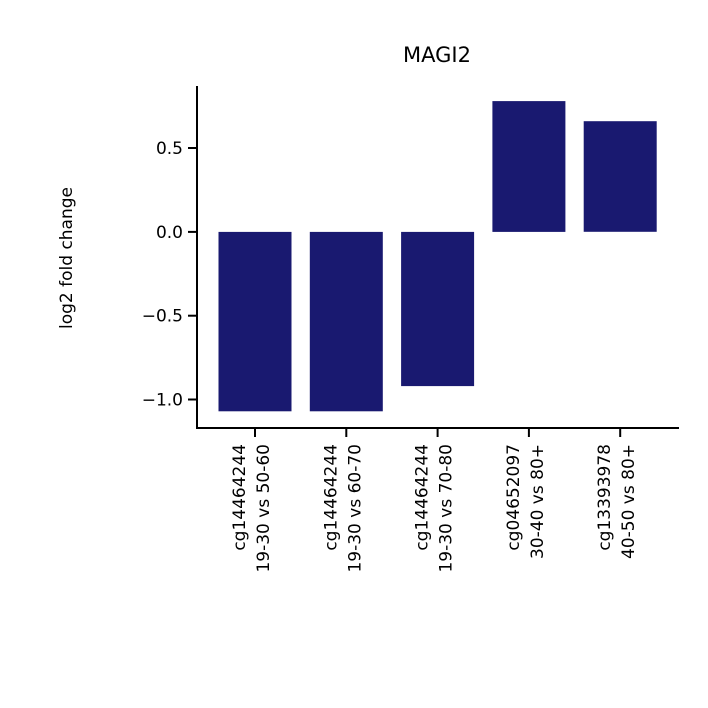  Describe the element at coordinates (437, 55) in the screenshot. I see `chart-title: MAGI2` at that location.